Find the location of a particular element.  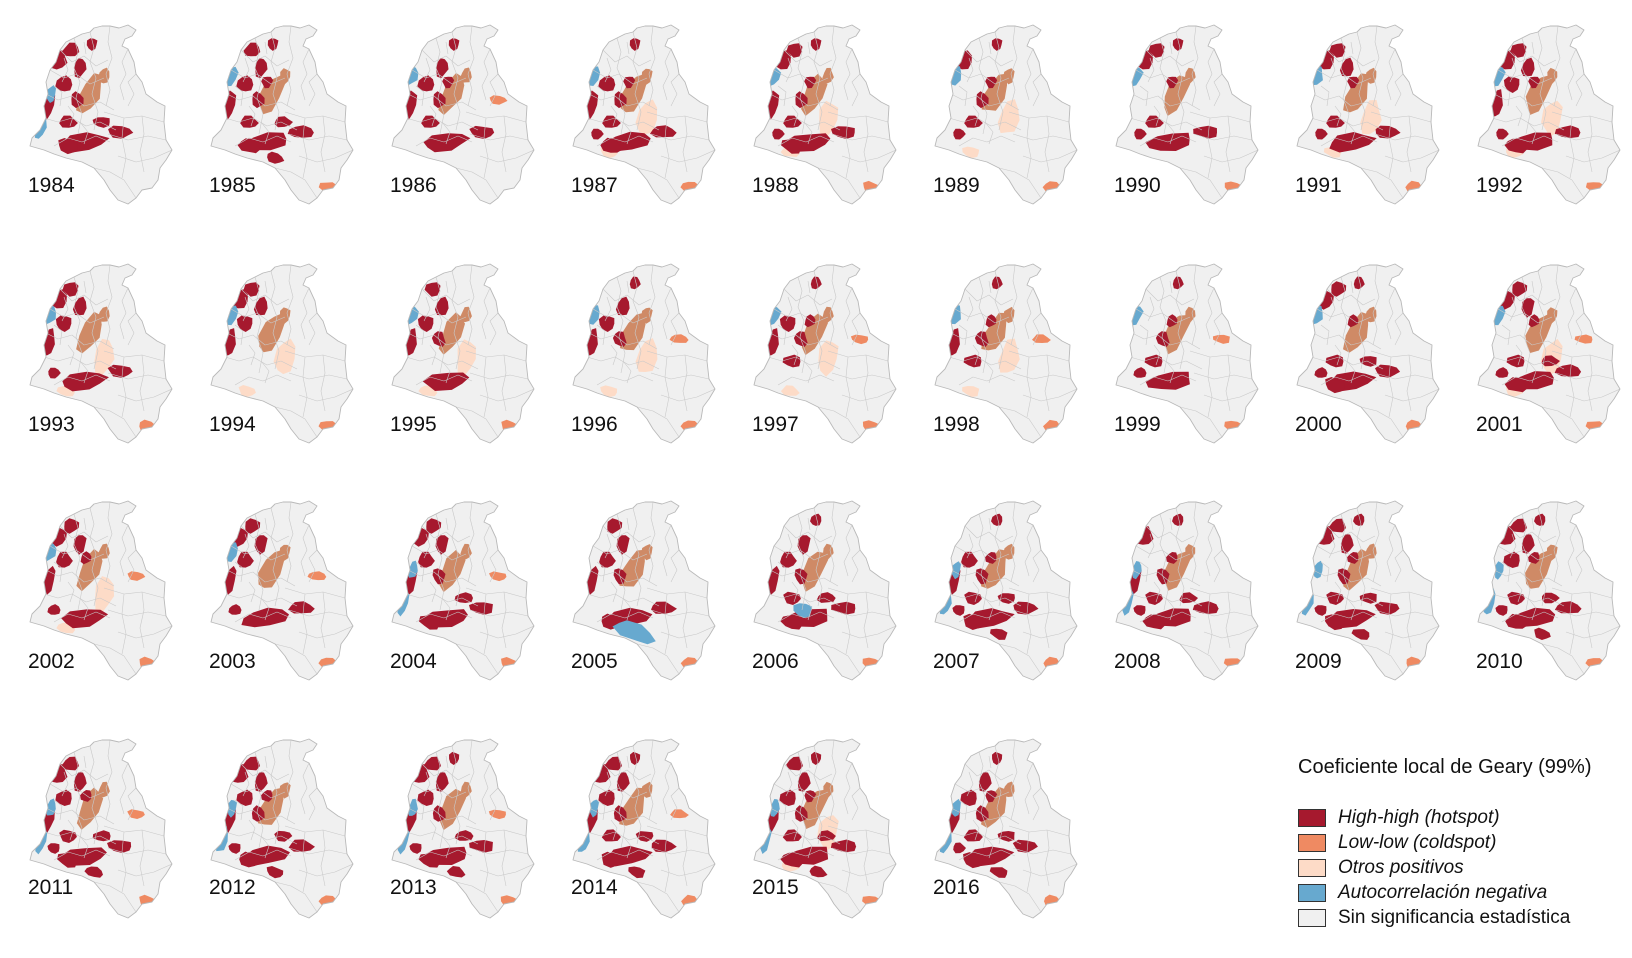

map-year-label: 2012 is located at coordinates (232, 887).